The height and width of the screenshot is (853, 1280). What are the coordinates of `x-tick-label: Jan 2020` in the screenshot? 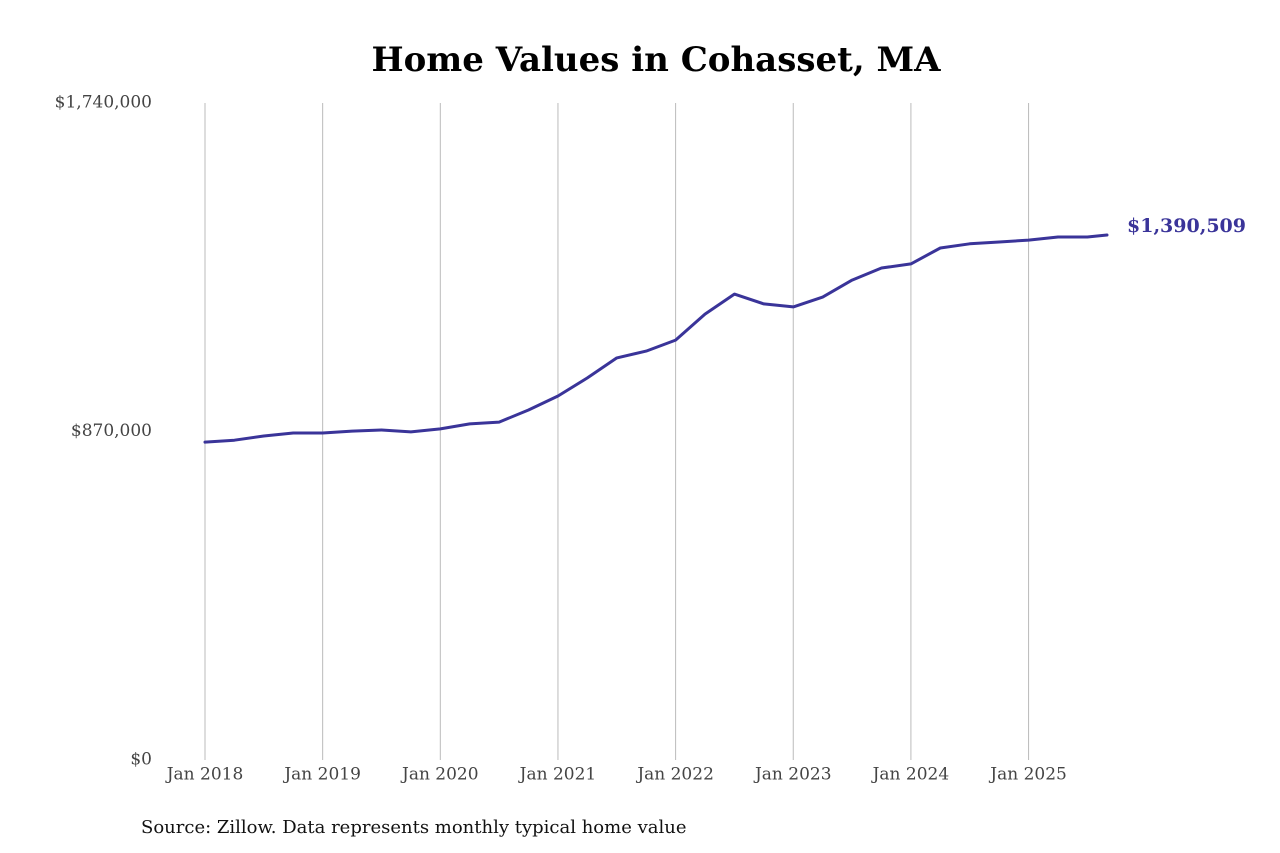 It's located at (439, 775).